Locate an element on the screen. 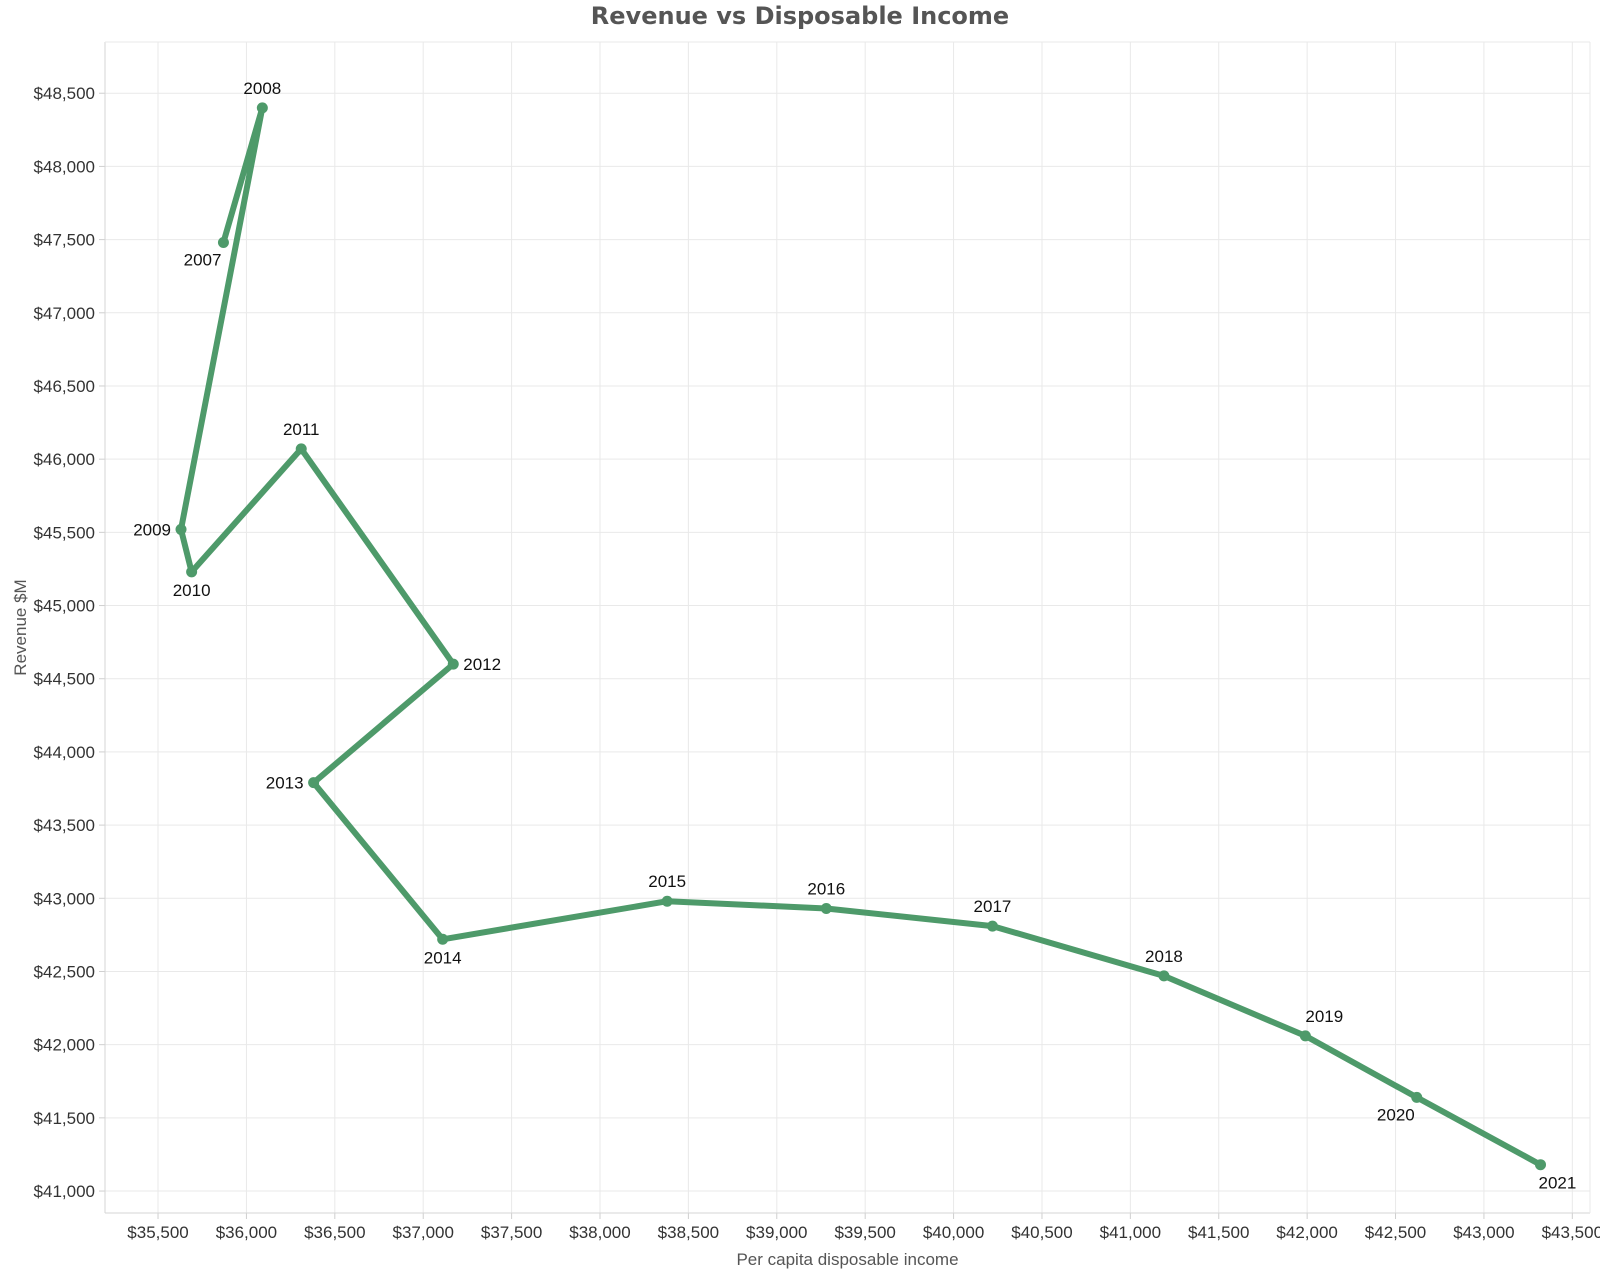 This screenshot has width=1600, height=1275. x-tick-label: $38,500 is located at coordinates (688, 1232).